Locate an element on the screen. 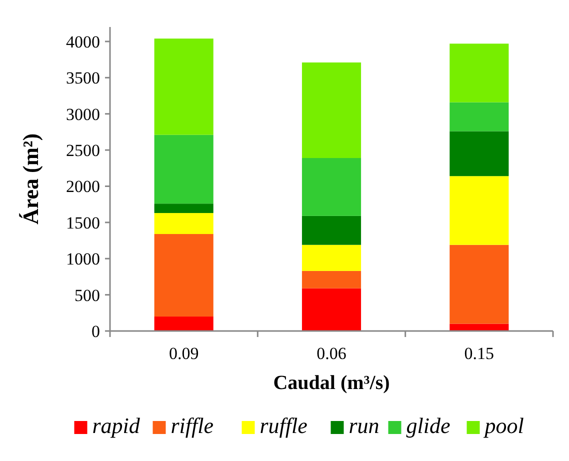 This screenshot has height=461, width=569. y-tick-label: 3500 is located at coordinates (83, 78).